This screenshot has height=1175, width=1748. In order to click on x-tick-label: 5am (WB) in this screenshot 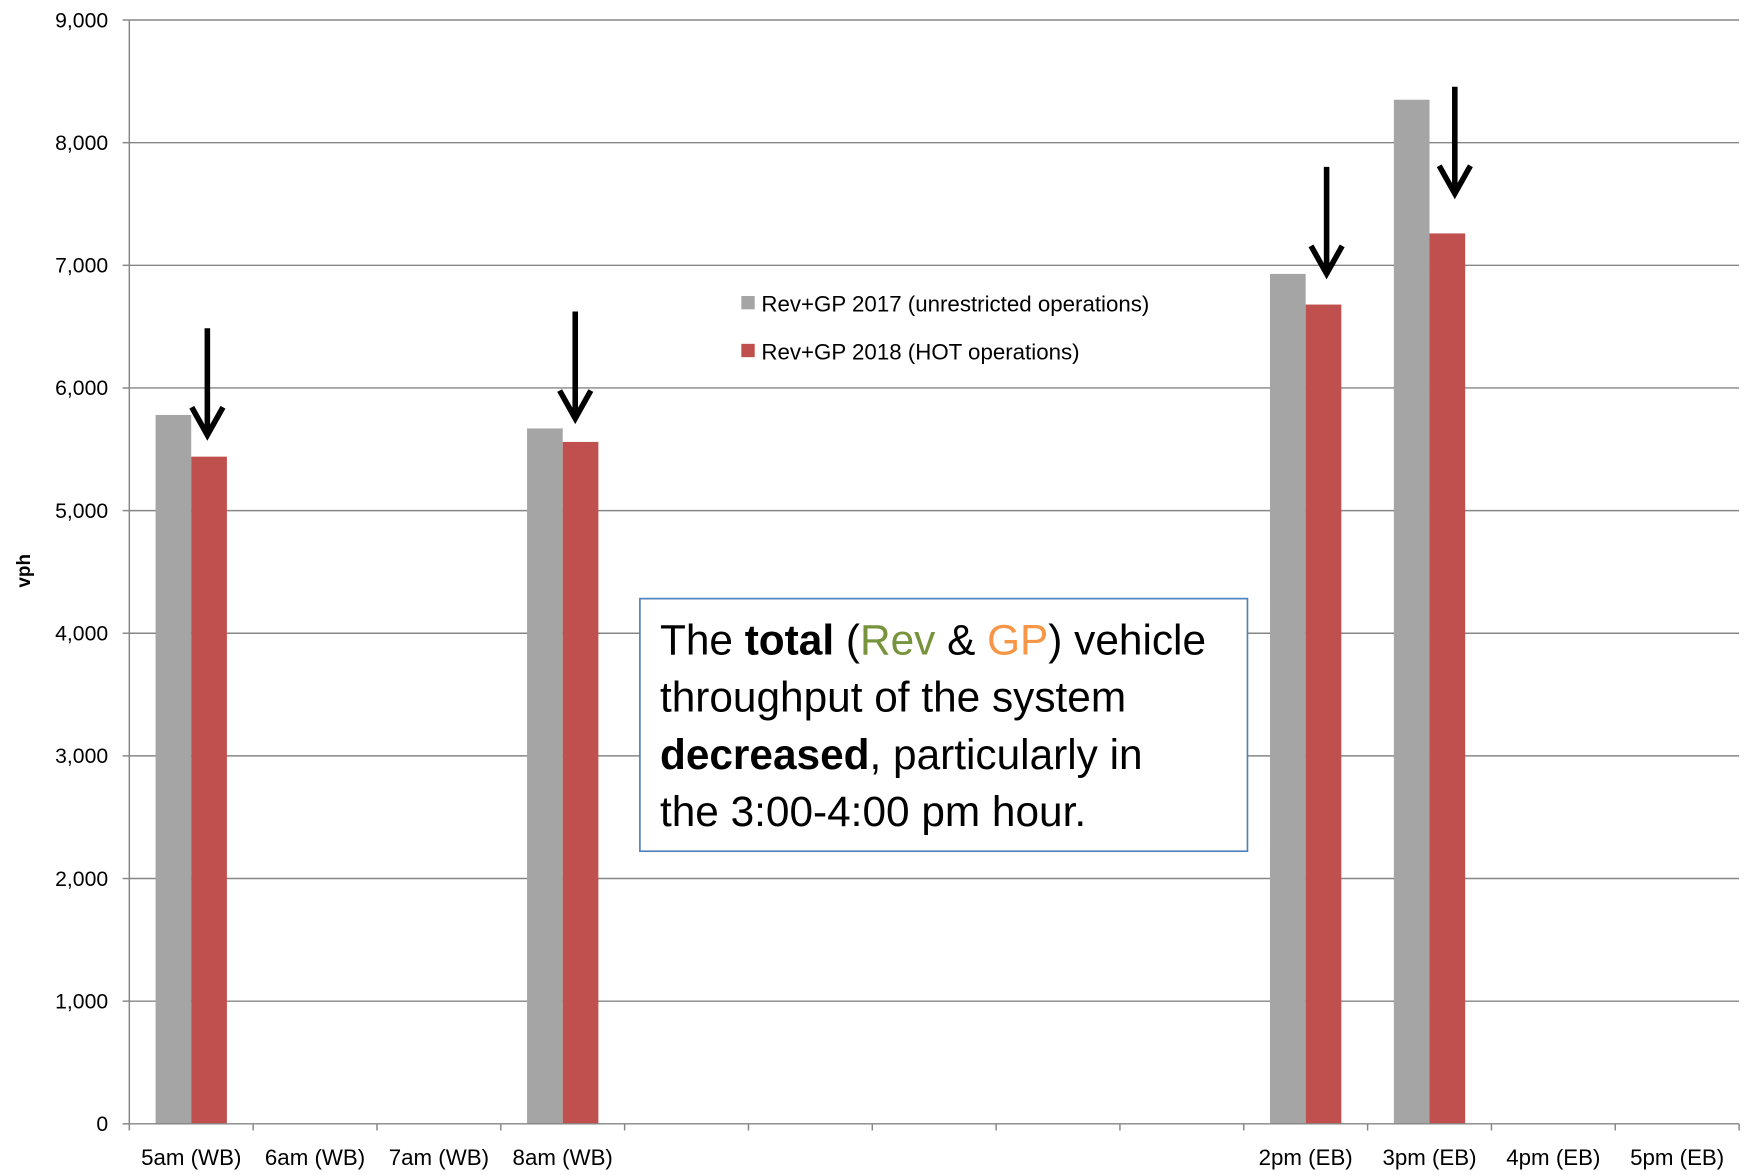, I will do `click(191, 1157)`.